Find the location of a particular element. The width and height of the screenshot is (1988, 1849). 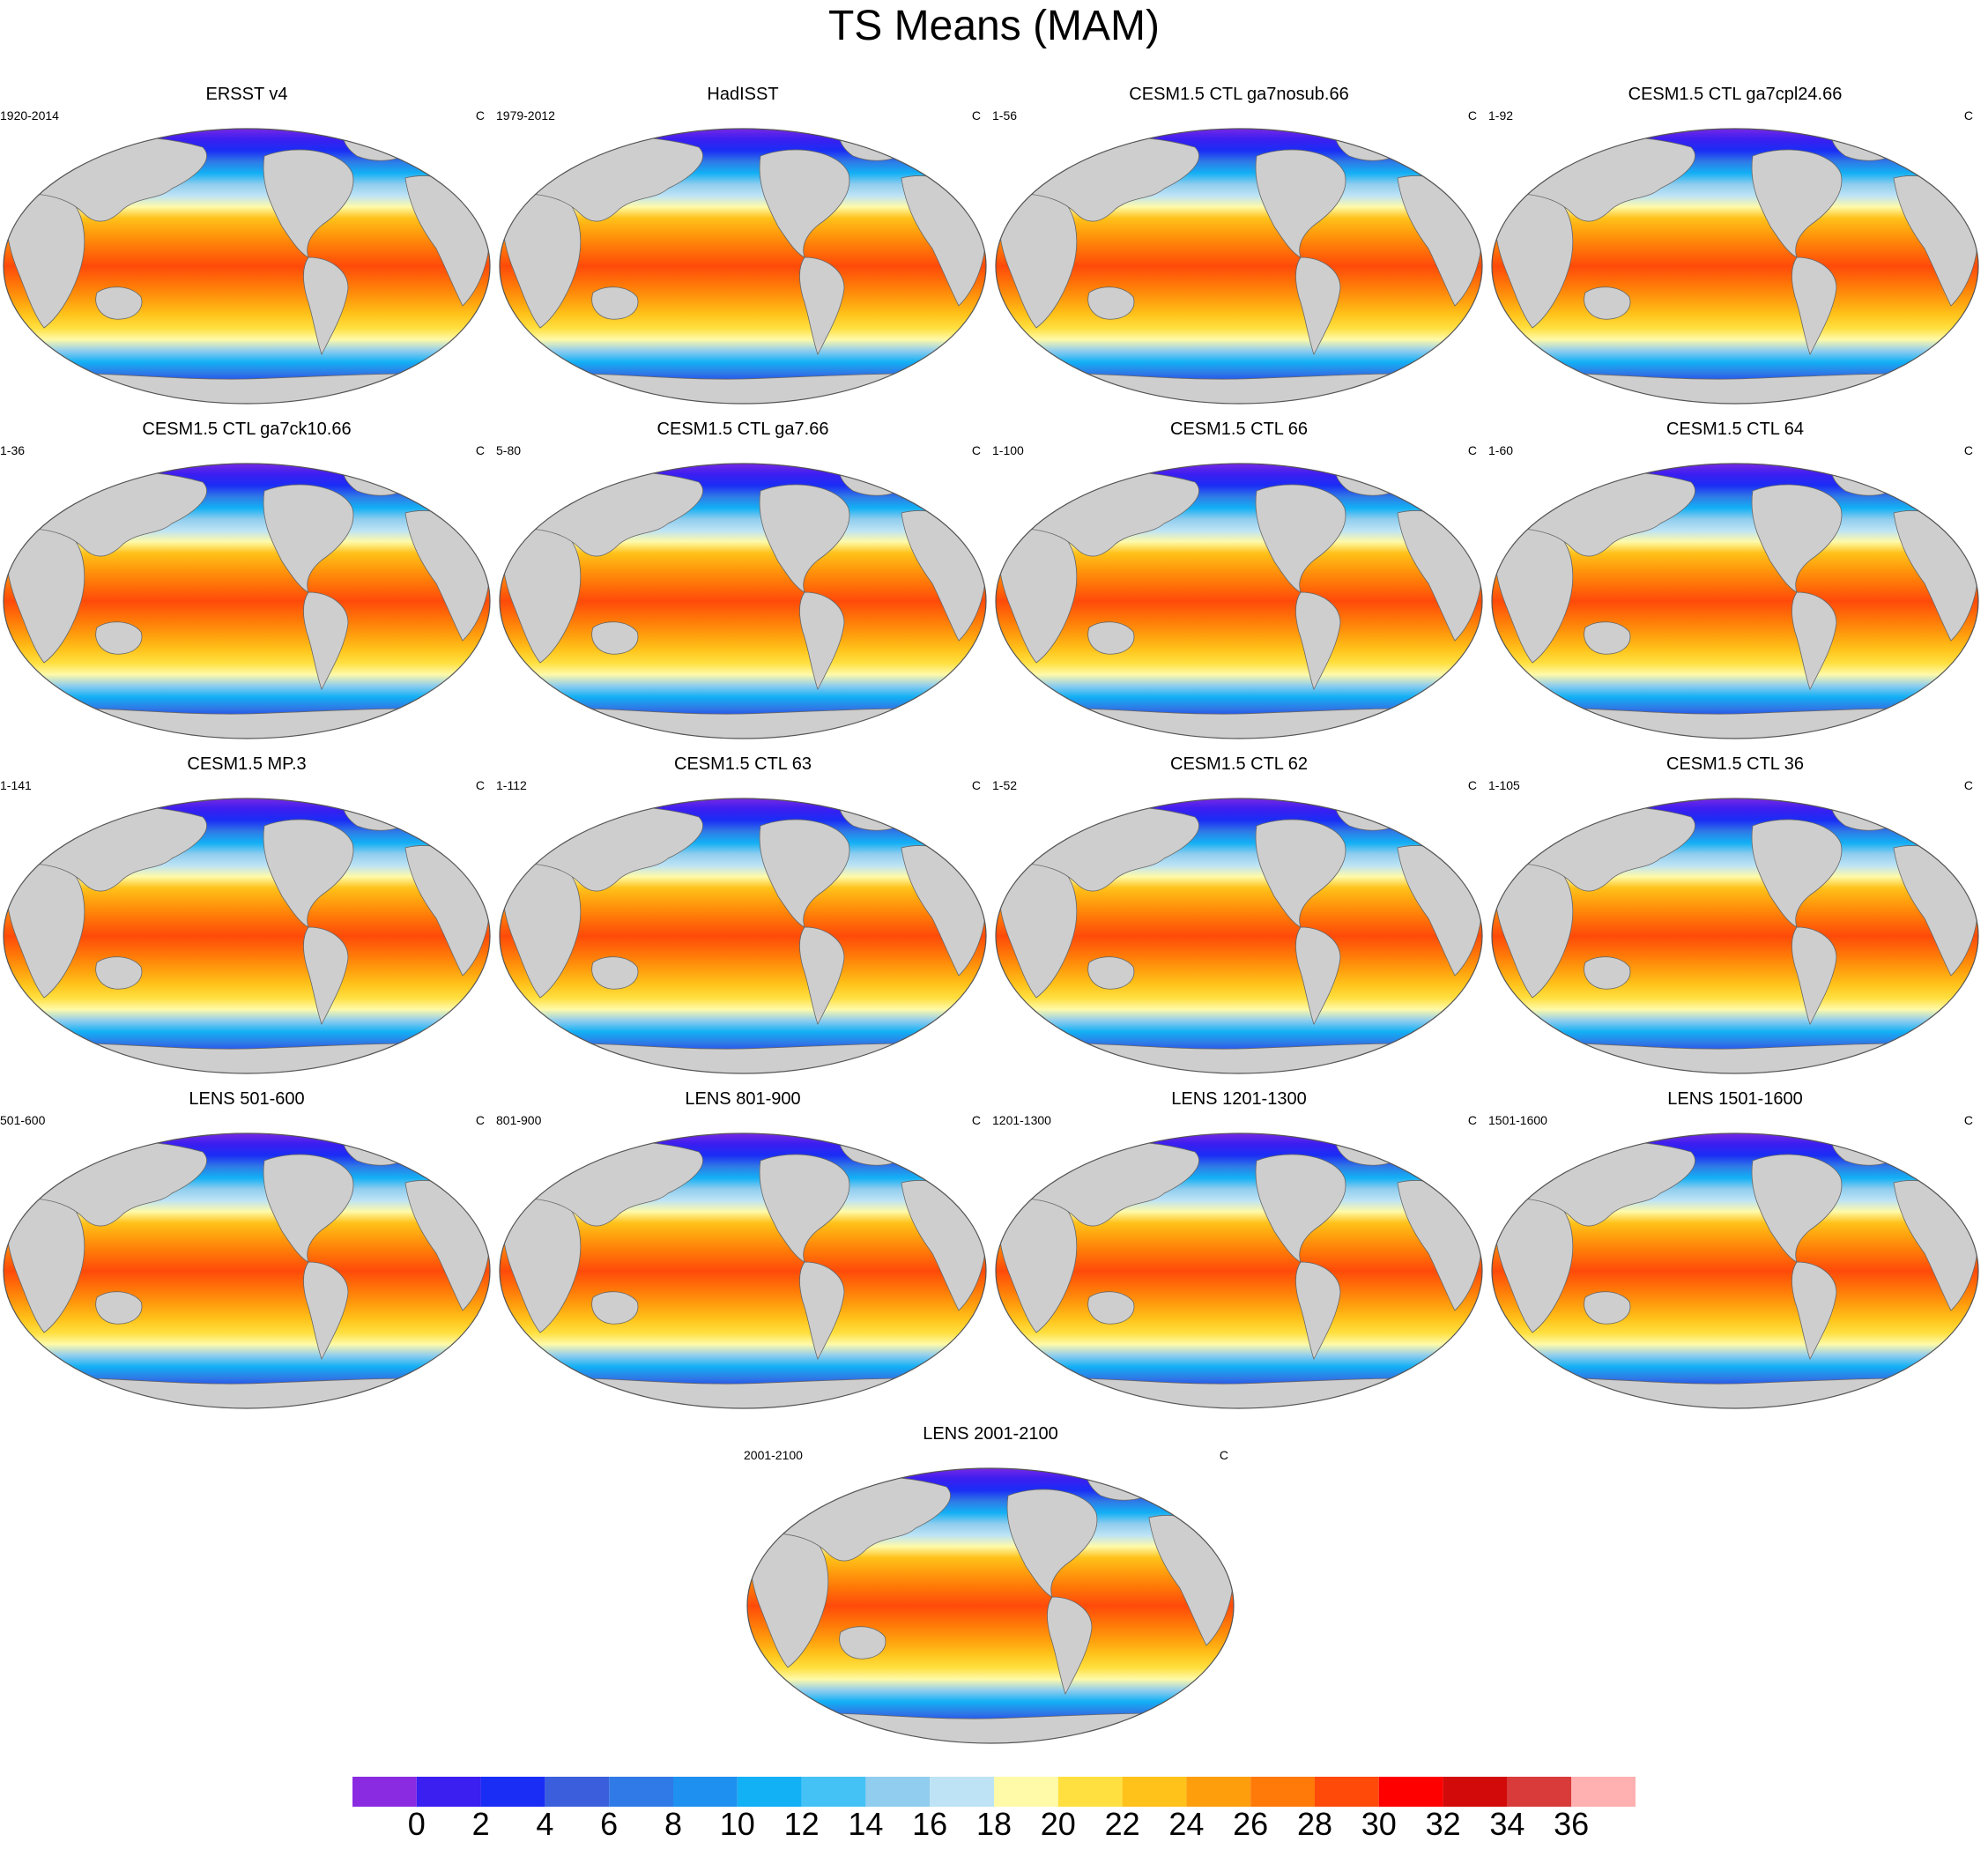

colorbar-tick-label: 20 is located at coordinates (1058, 1824).